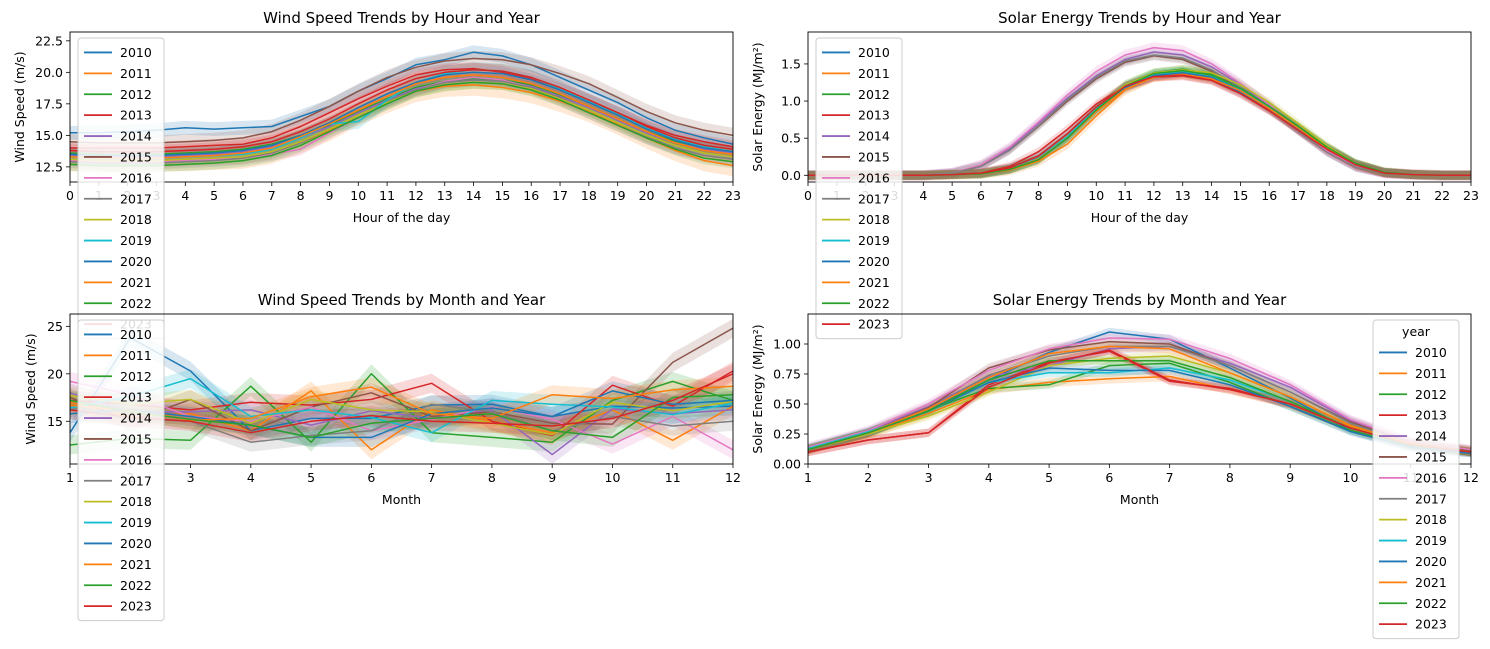 The image size is (1490, 649). Describe the element at coordinates (402, 300) in the screenshot. I see `chart-title: Wind Speed Trends by Month and Year` at that location.